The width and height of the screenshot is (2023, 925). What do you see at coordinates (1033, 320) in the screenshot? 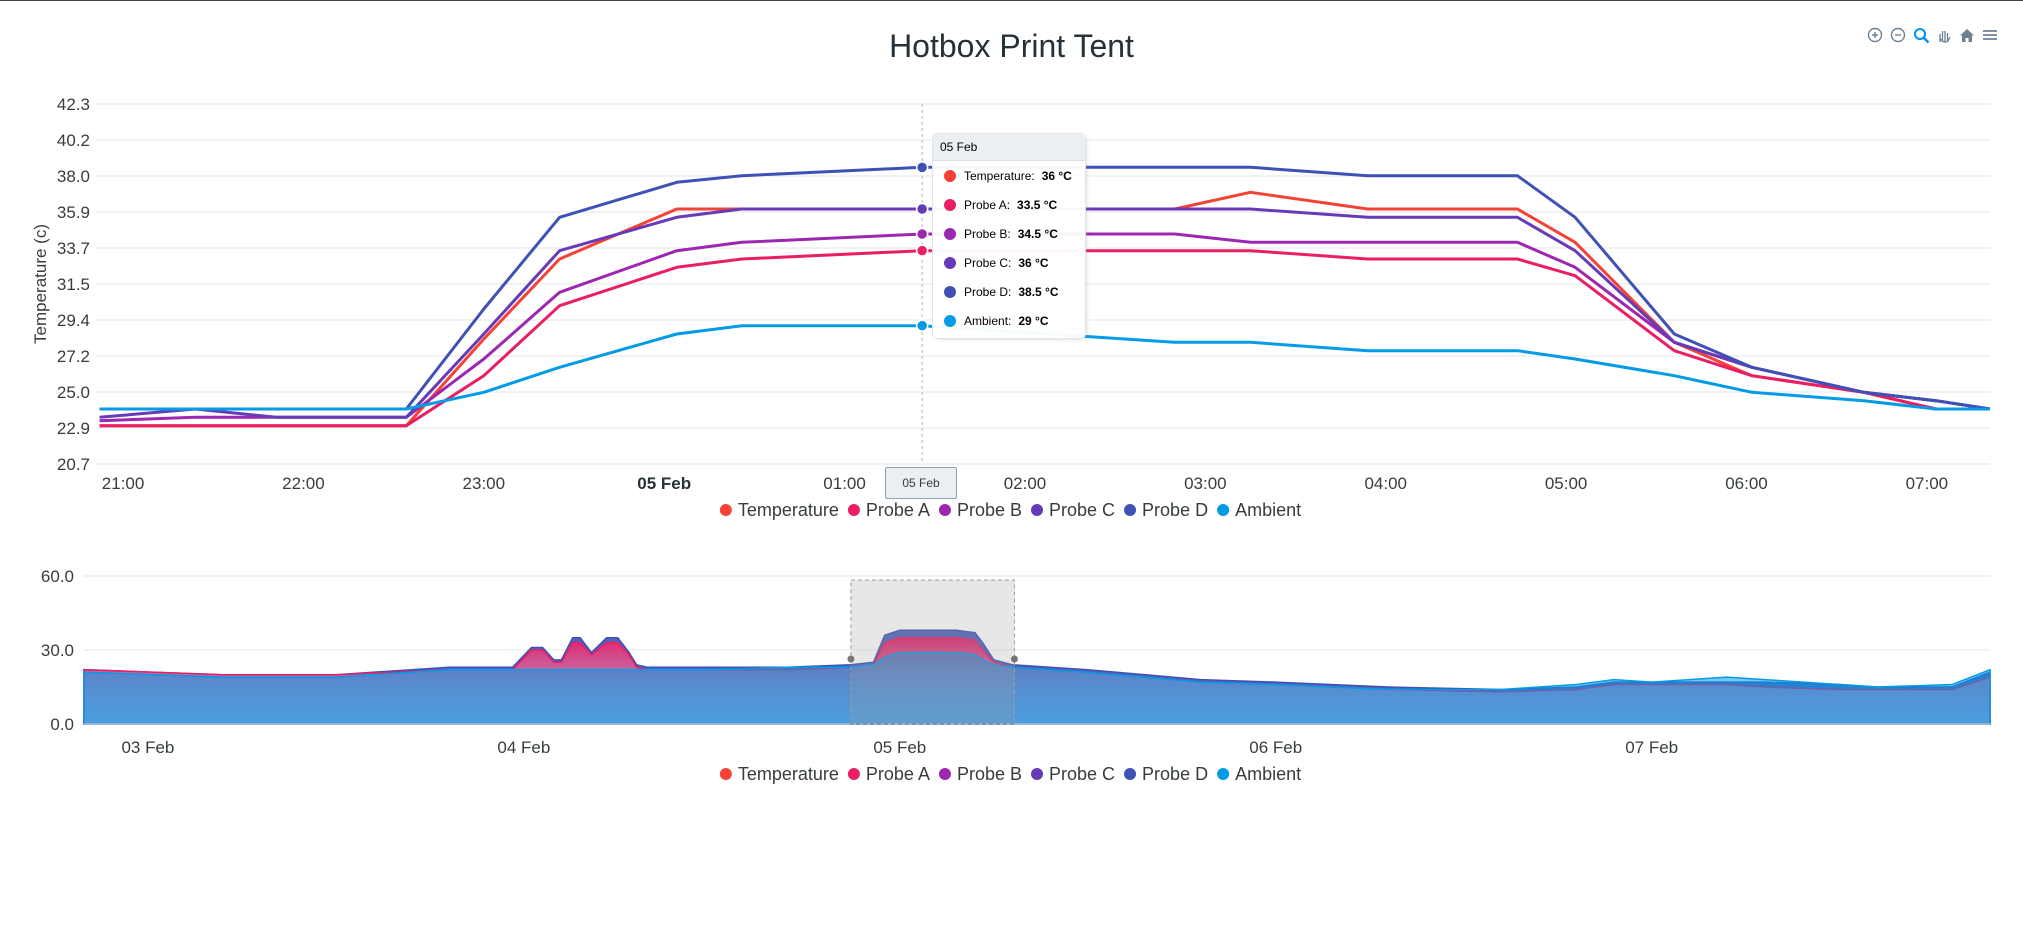
I see `tooltip-series-value: 29 °C` at bounding box center [1033, 320].